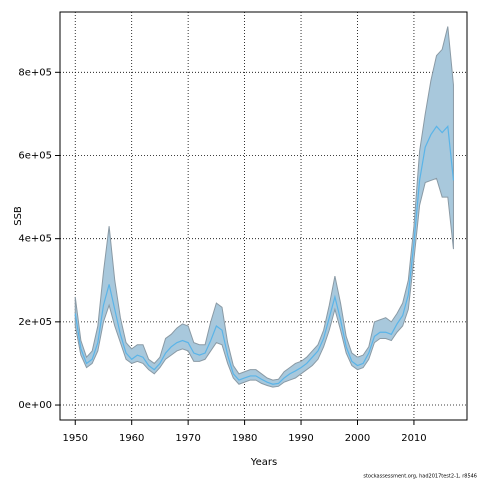 The height and width of the screenshot is (480, 480). What do you see at coordinates (187, 438) in the screenshot?
I see `x-tick-label: 1970` at bounding box center [187, 438].